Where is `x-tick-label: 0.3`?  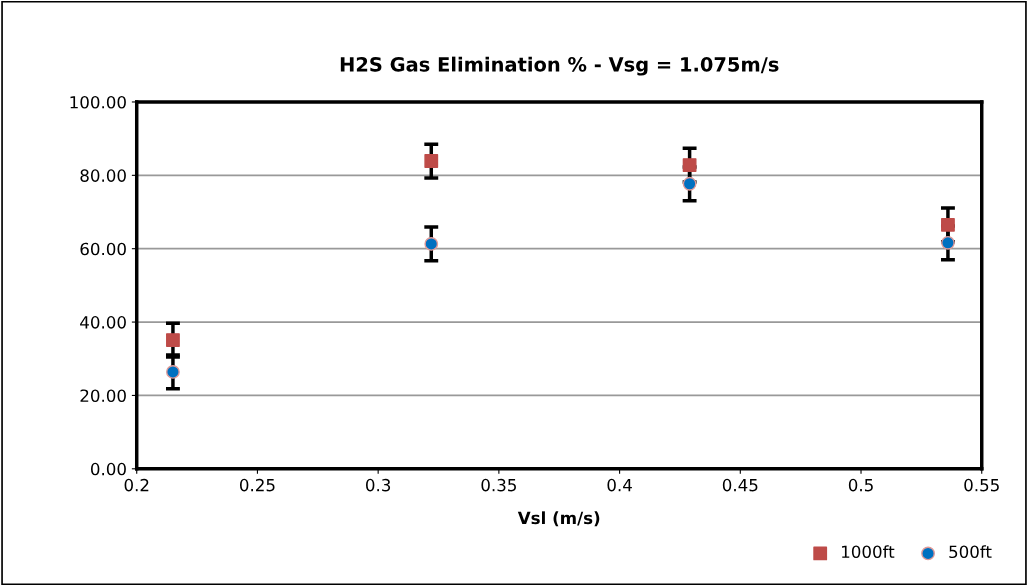
x-tick-label: 0.3 is located at coordinates (378, 485).